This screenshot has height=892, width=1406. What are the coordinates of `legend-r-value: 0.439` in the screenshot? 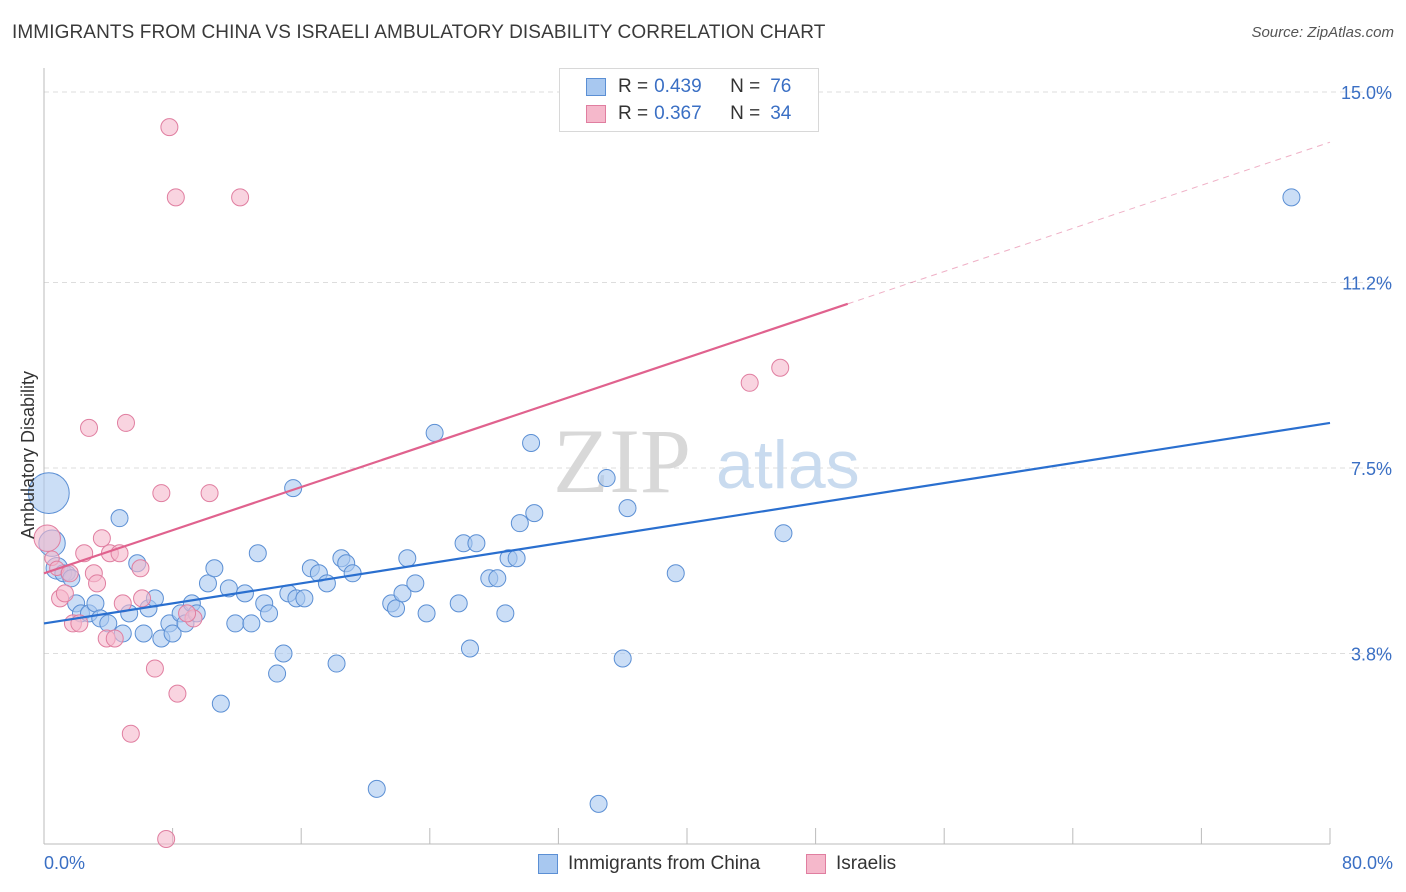 It's located at (678, 86).